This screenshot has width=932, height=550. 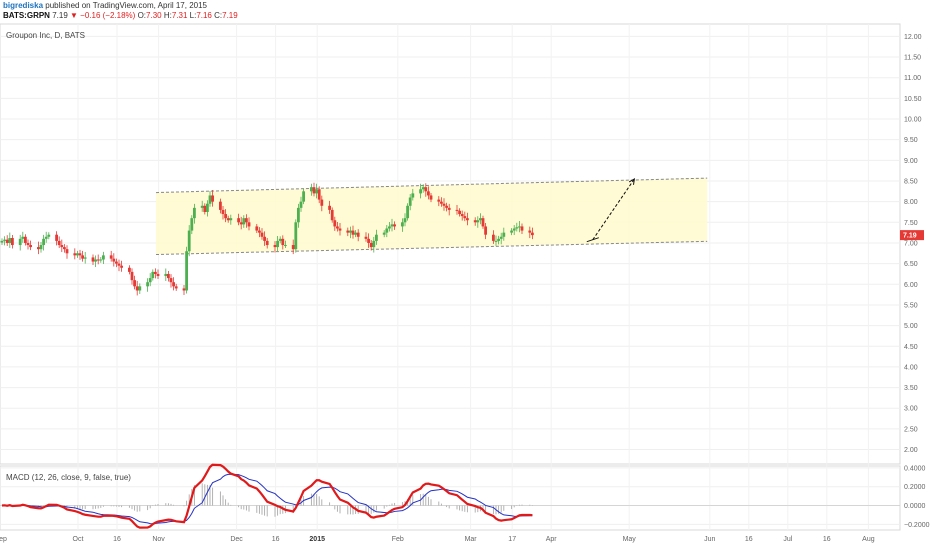 What do you see at coordinates (431, 248) in the screenshot?
I see `channel-lower-line` at bounding box center [431, 248].